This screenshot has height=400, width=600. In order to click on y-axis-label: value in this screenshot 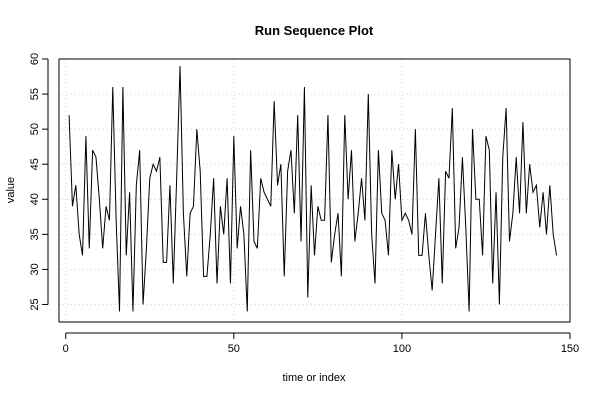, I will do `click(11, 190)`.